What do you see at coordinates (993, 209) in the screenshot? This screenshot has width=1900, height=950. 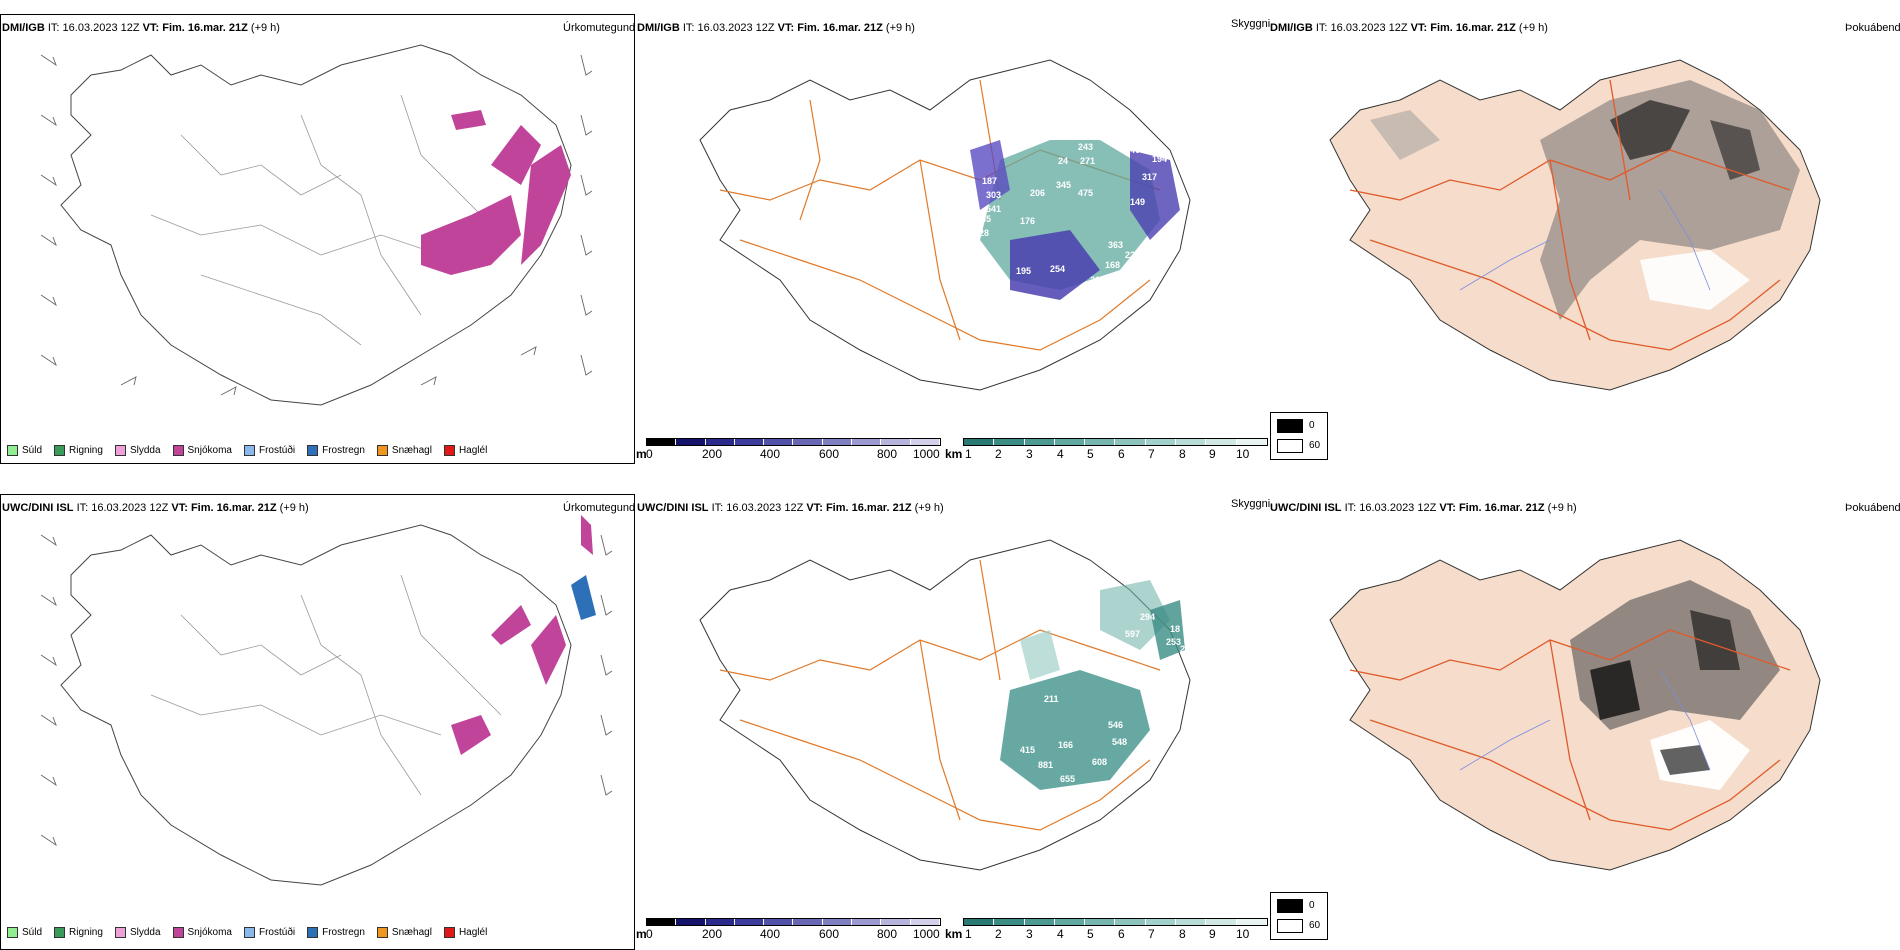 I see `svg-text: 541` at bounding box center [993, 209].